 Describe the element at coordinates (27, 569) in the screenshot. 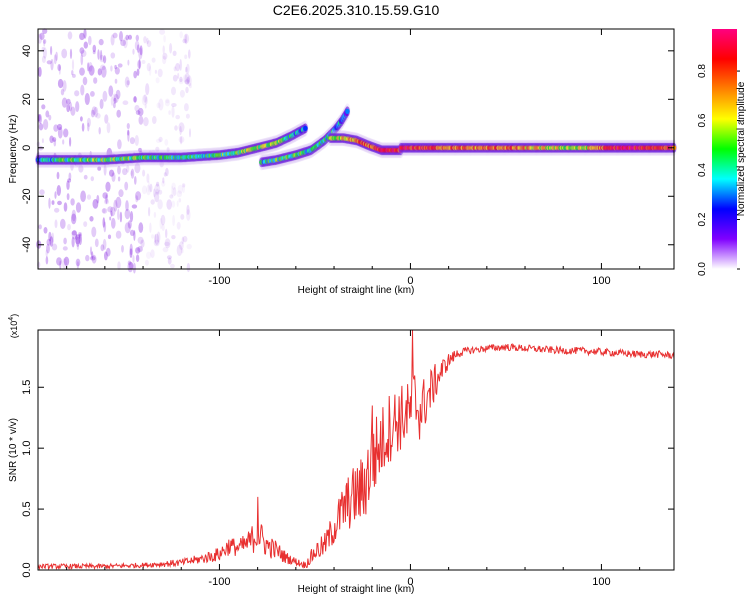

I see `snr-ytick-label: 0.0` at that location.